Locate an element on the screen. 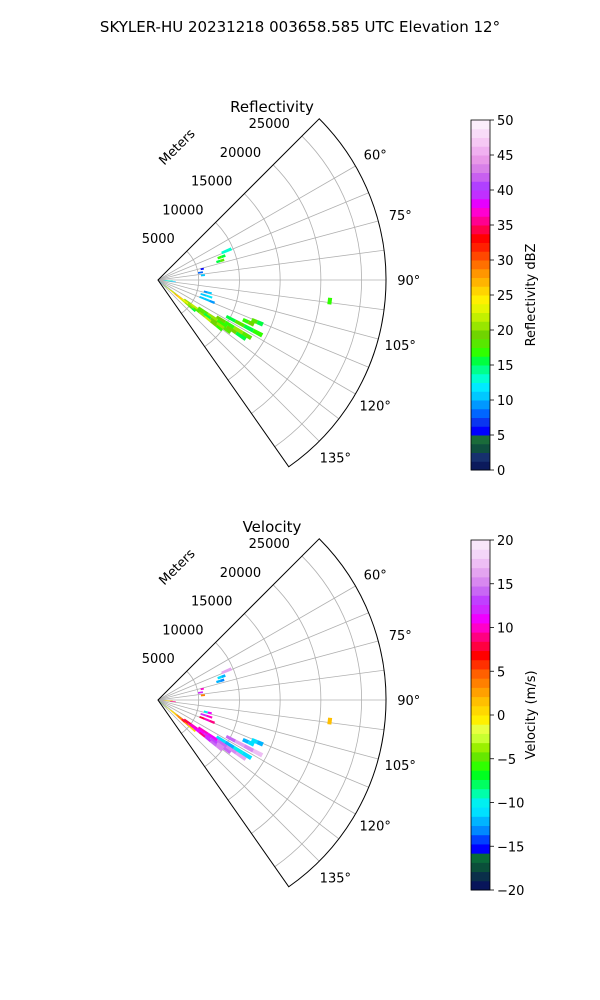 This screenshot has height=1000, width=600. colorbar: 0 5 10 15 20 25 30 35 40 45 50 Reflectivity dBZ is located at coordinates (504, 296).